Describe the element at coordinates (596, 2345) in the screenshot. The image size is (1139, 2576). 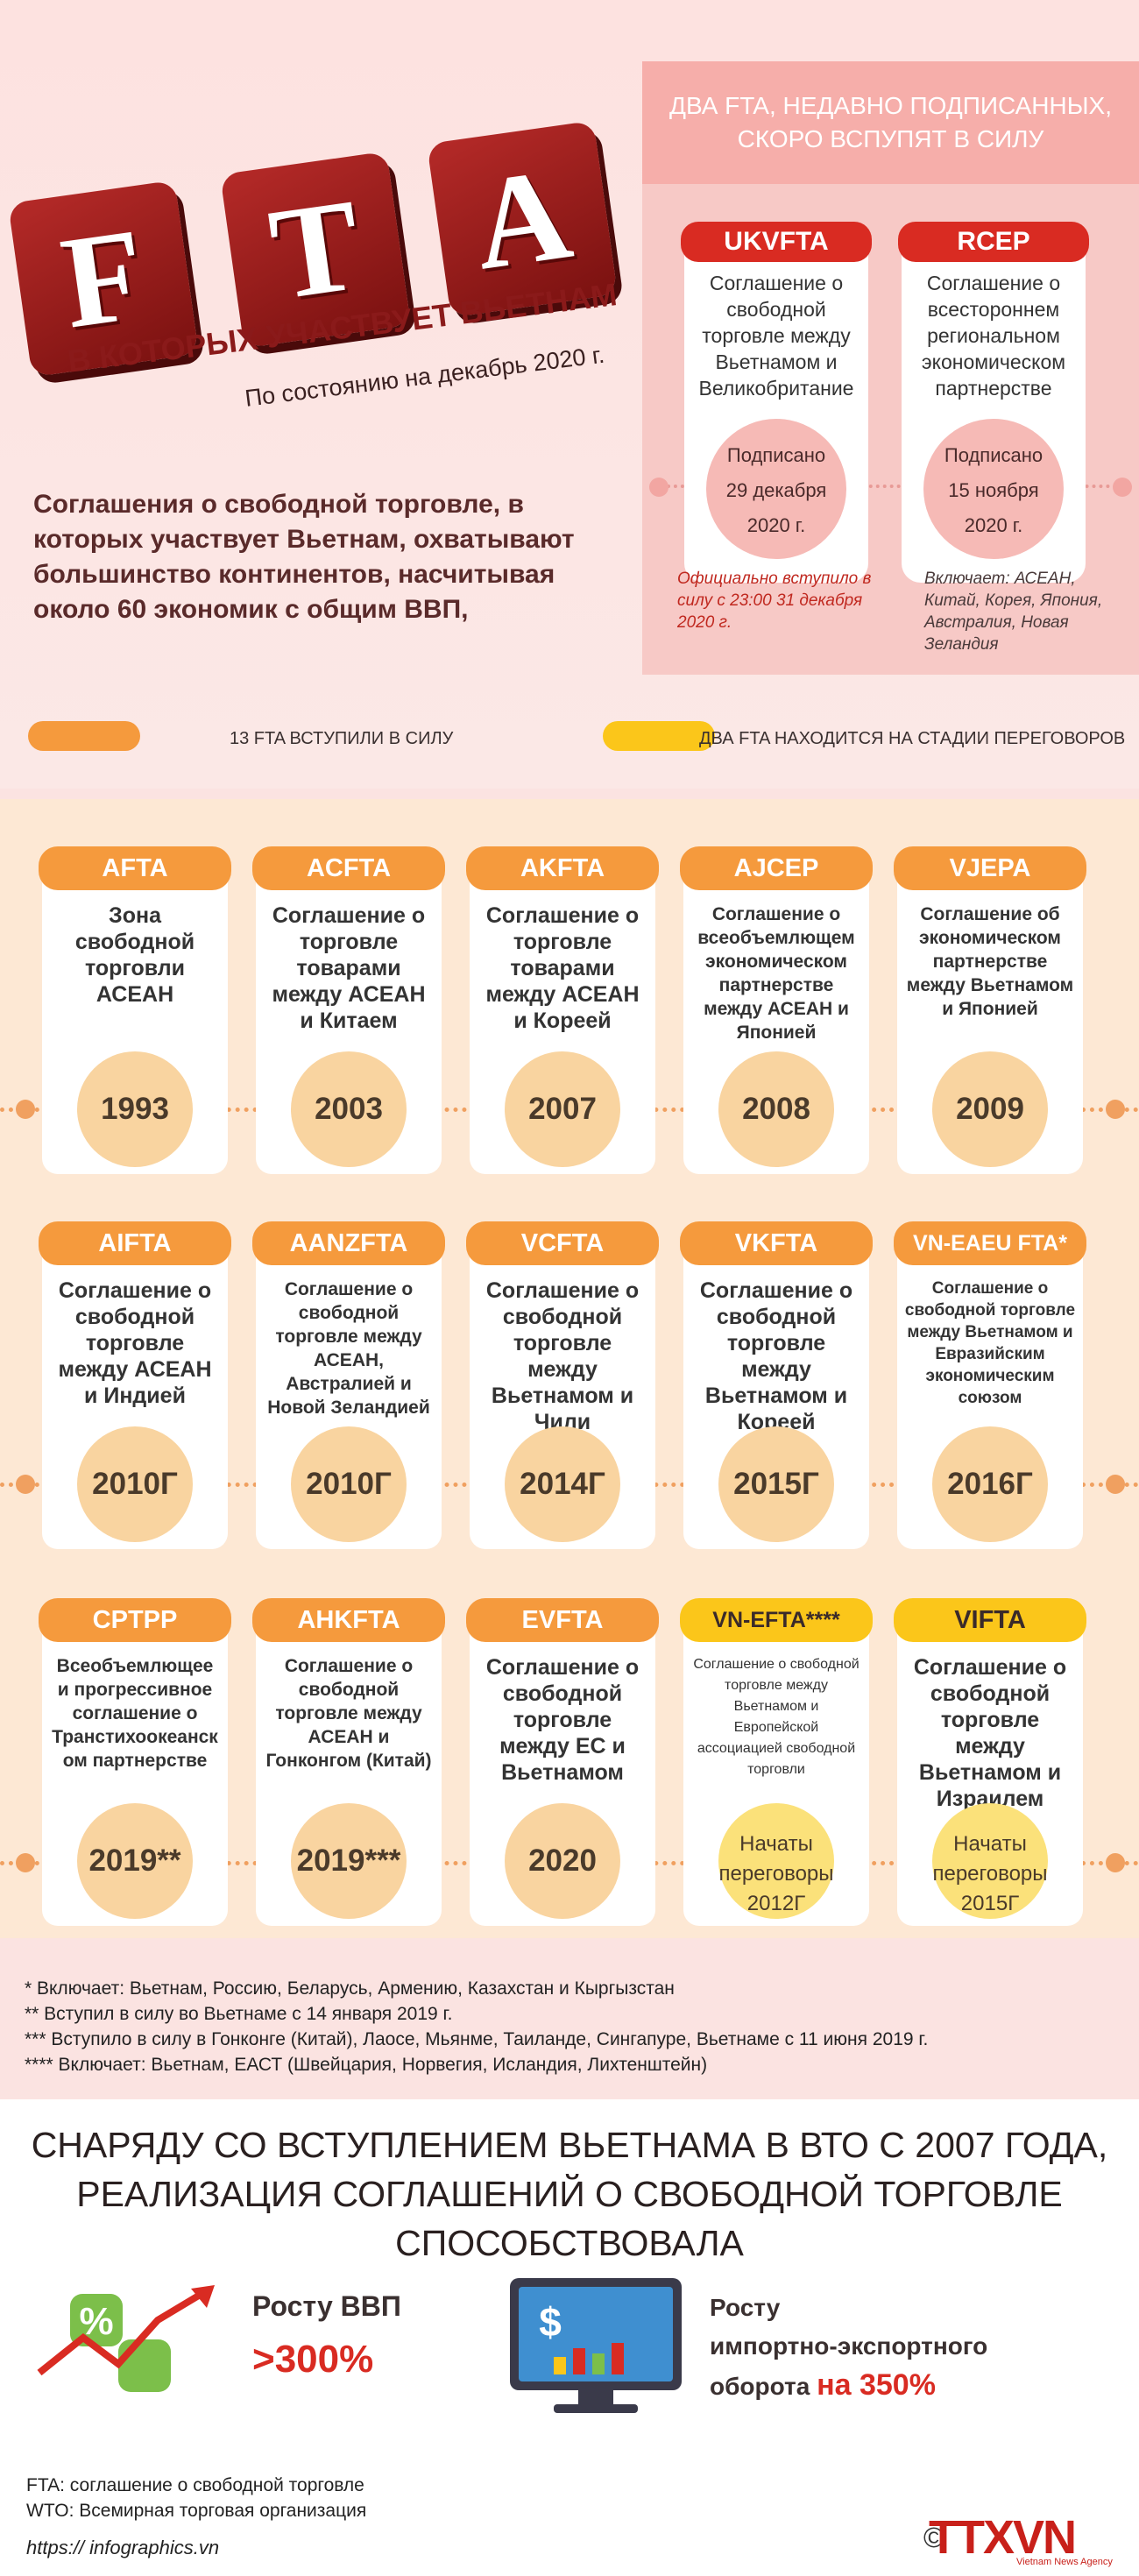
I see `trade-monitor-icon: $` at that location.